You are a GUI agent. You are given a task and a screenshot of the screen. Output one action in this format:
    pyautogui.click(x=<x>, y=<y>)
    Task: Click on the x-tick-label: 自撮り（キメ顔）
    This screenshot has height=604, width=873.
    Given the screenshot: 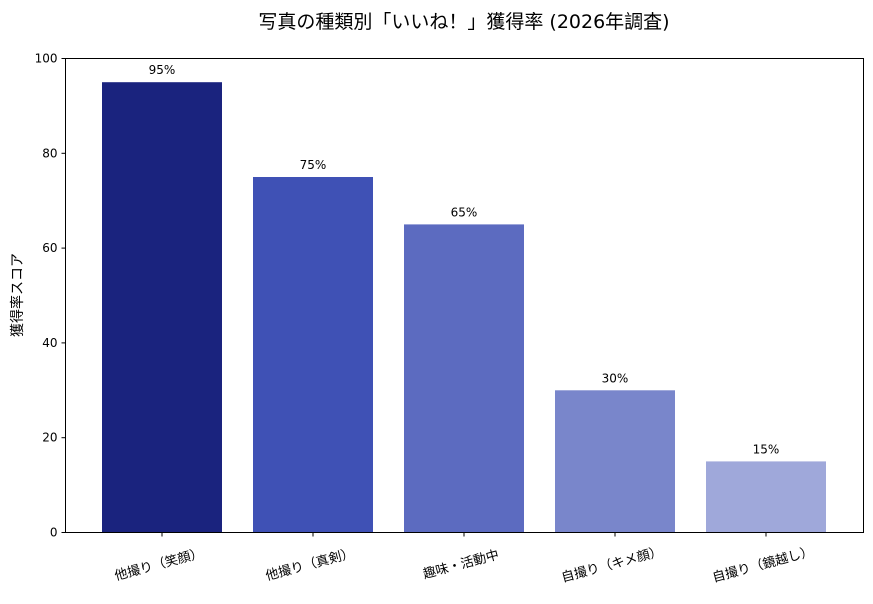 What is the action you would take?
    pyautogui.click(x=612, y=564)
    